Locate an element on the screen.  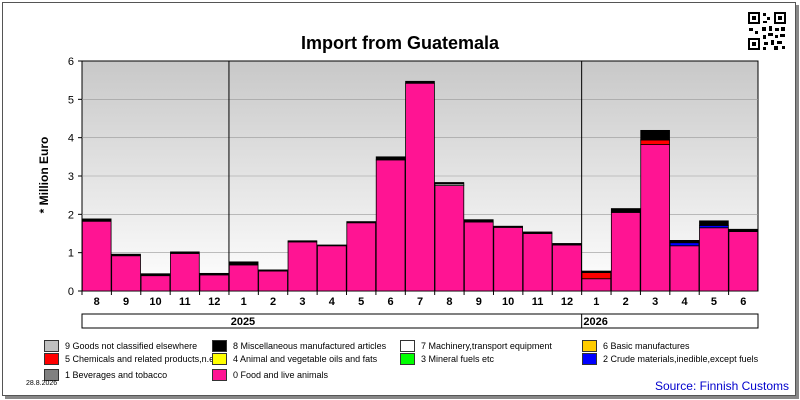
x-tick-label: 6 is located at coordinates (743, 302).